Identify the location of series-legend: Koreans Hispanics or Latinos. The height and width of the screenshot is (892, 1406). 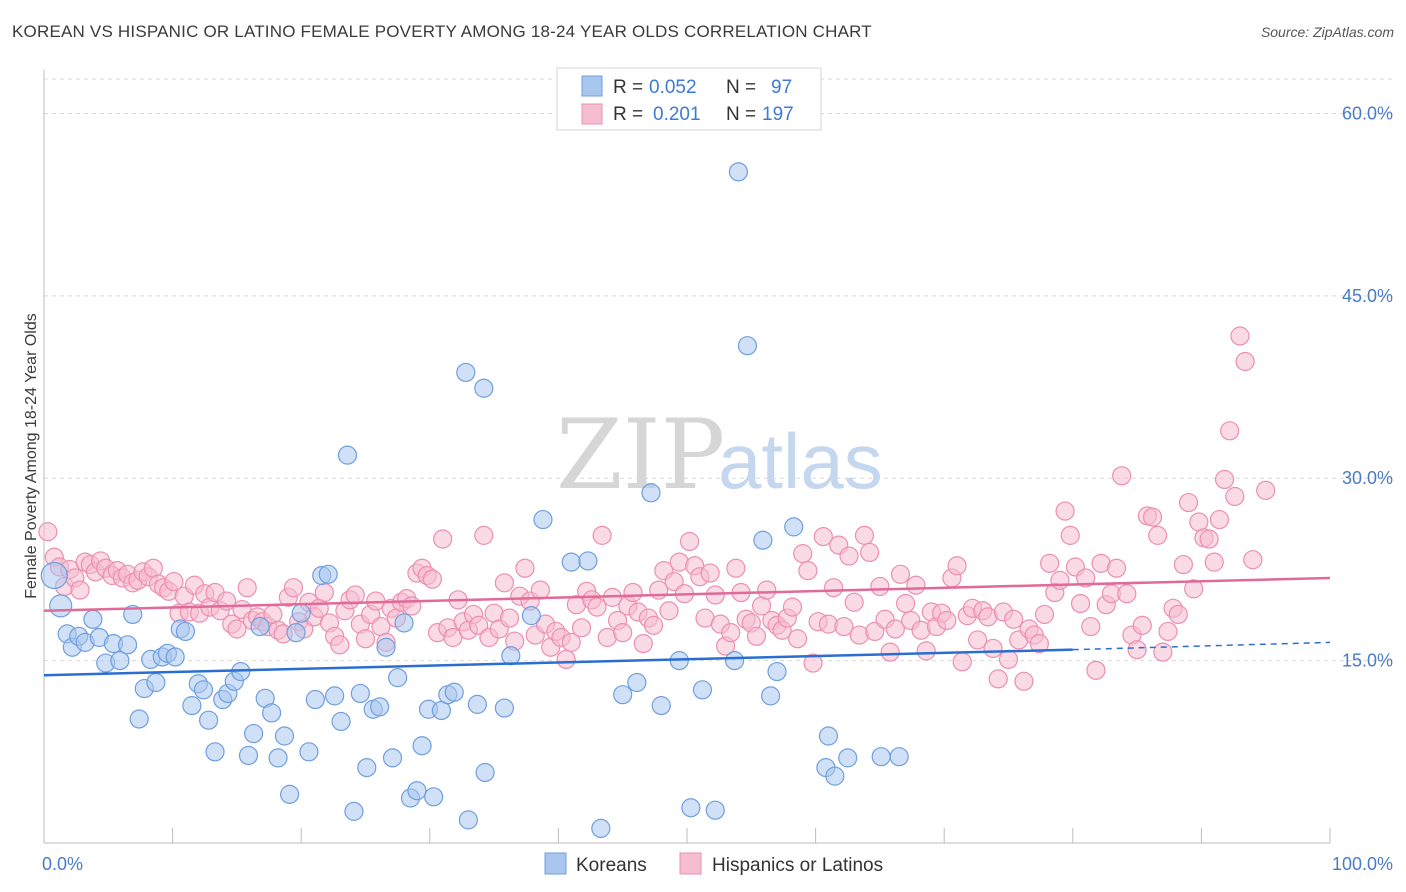
(713, 864).